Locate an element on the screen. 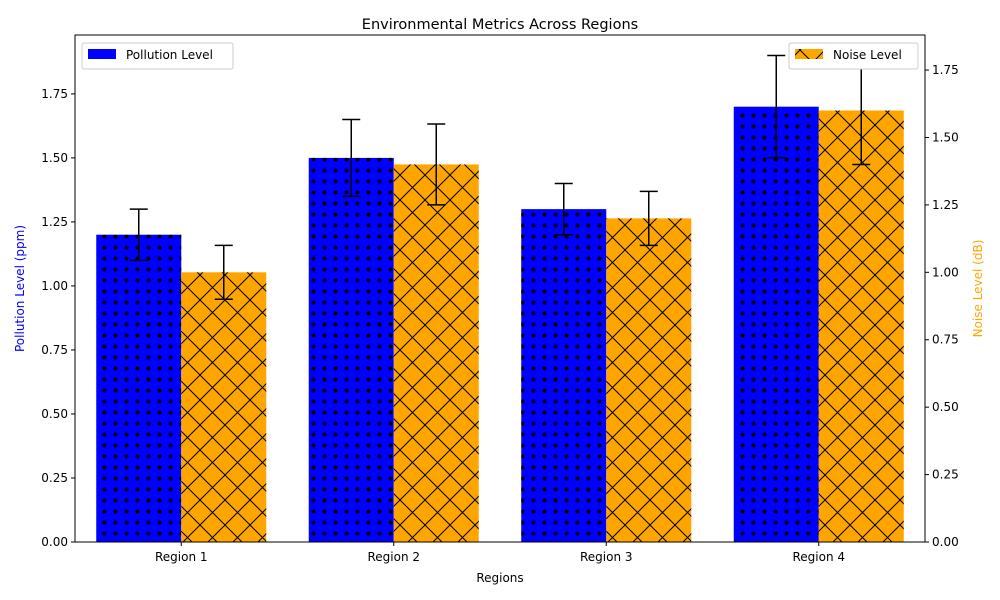 This screenshot has height=600, width=1000. left-tick-label: 1.50 is located at coordinates (54, 158).